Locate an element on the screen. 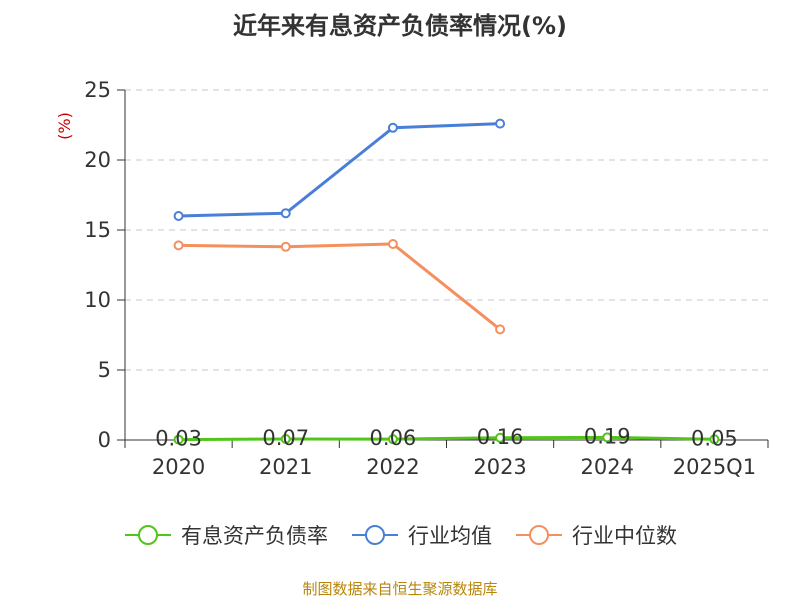 This screenshot has height=600, width=800. x-tick-label: 2023 is located at coordinates (499, 467).